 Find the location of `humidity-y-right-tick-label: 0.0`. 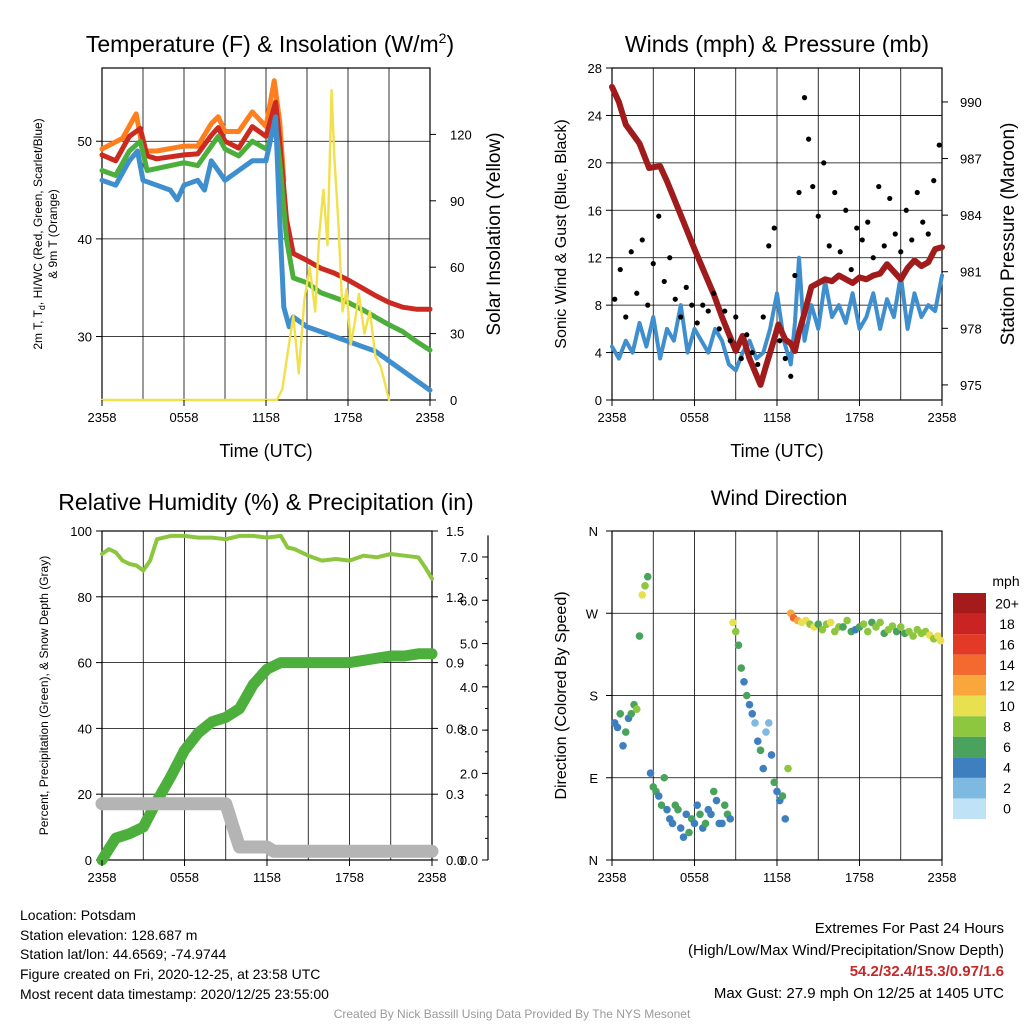

humidity-y-right-tick-label: 0.0 is located at coordinates (455, 860).